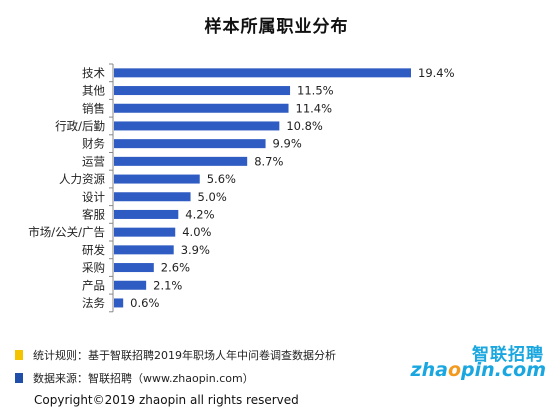 This screenshot has height=417, width=553. Describe the element at coordinates (304, 126) in the screenshot. I see `value-label: 10.8%` at that location.